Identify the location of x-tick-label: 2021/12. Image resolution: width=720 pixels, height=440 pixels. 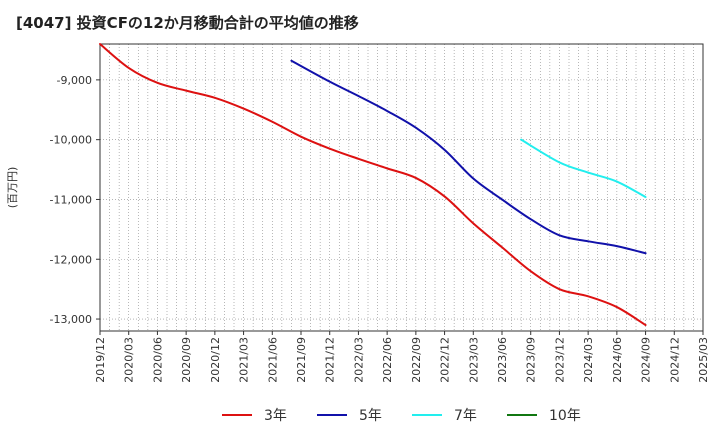
(330, 360).